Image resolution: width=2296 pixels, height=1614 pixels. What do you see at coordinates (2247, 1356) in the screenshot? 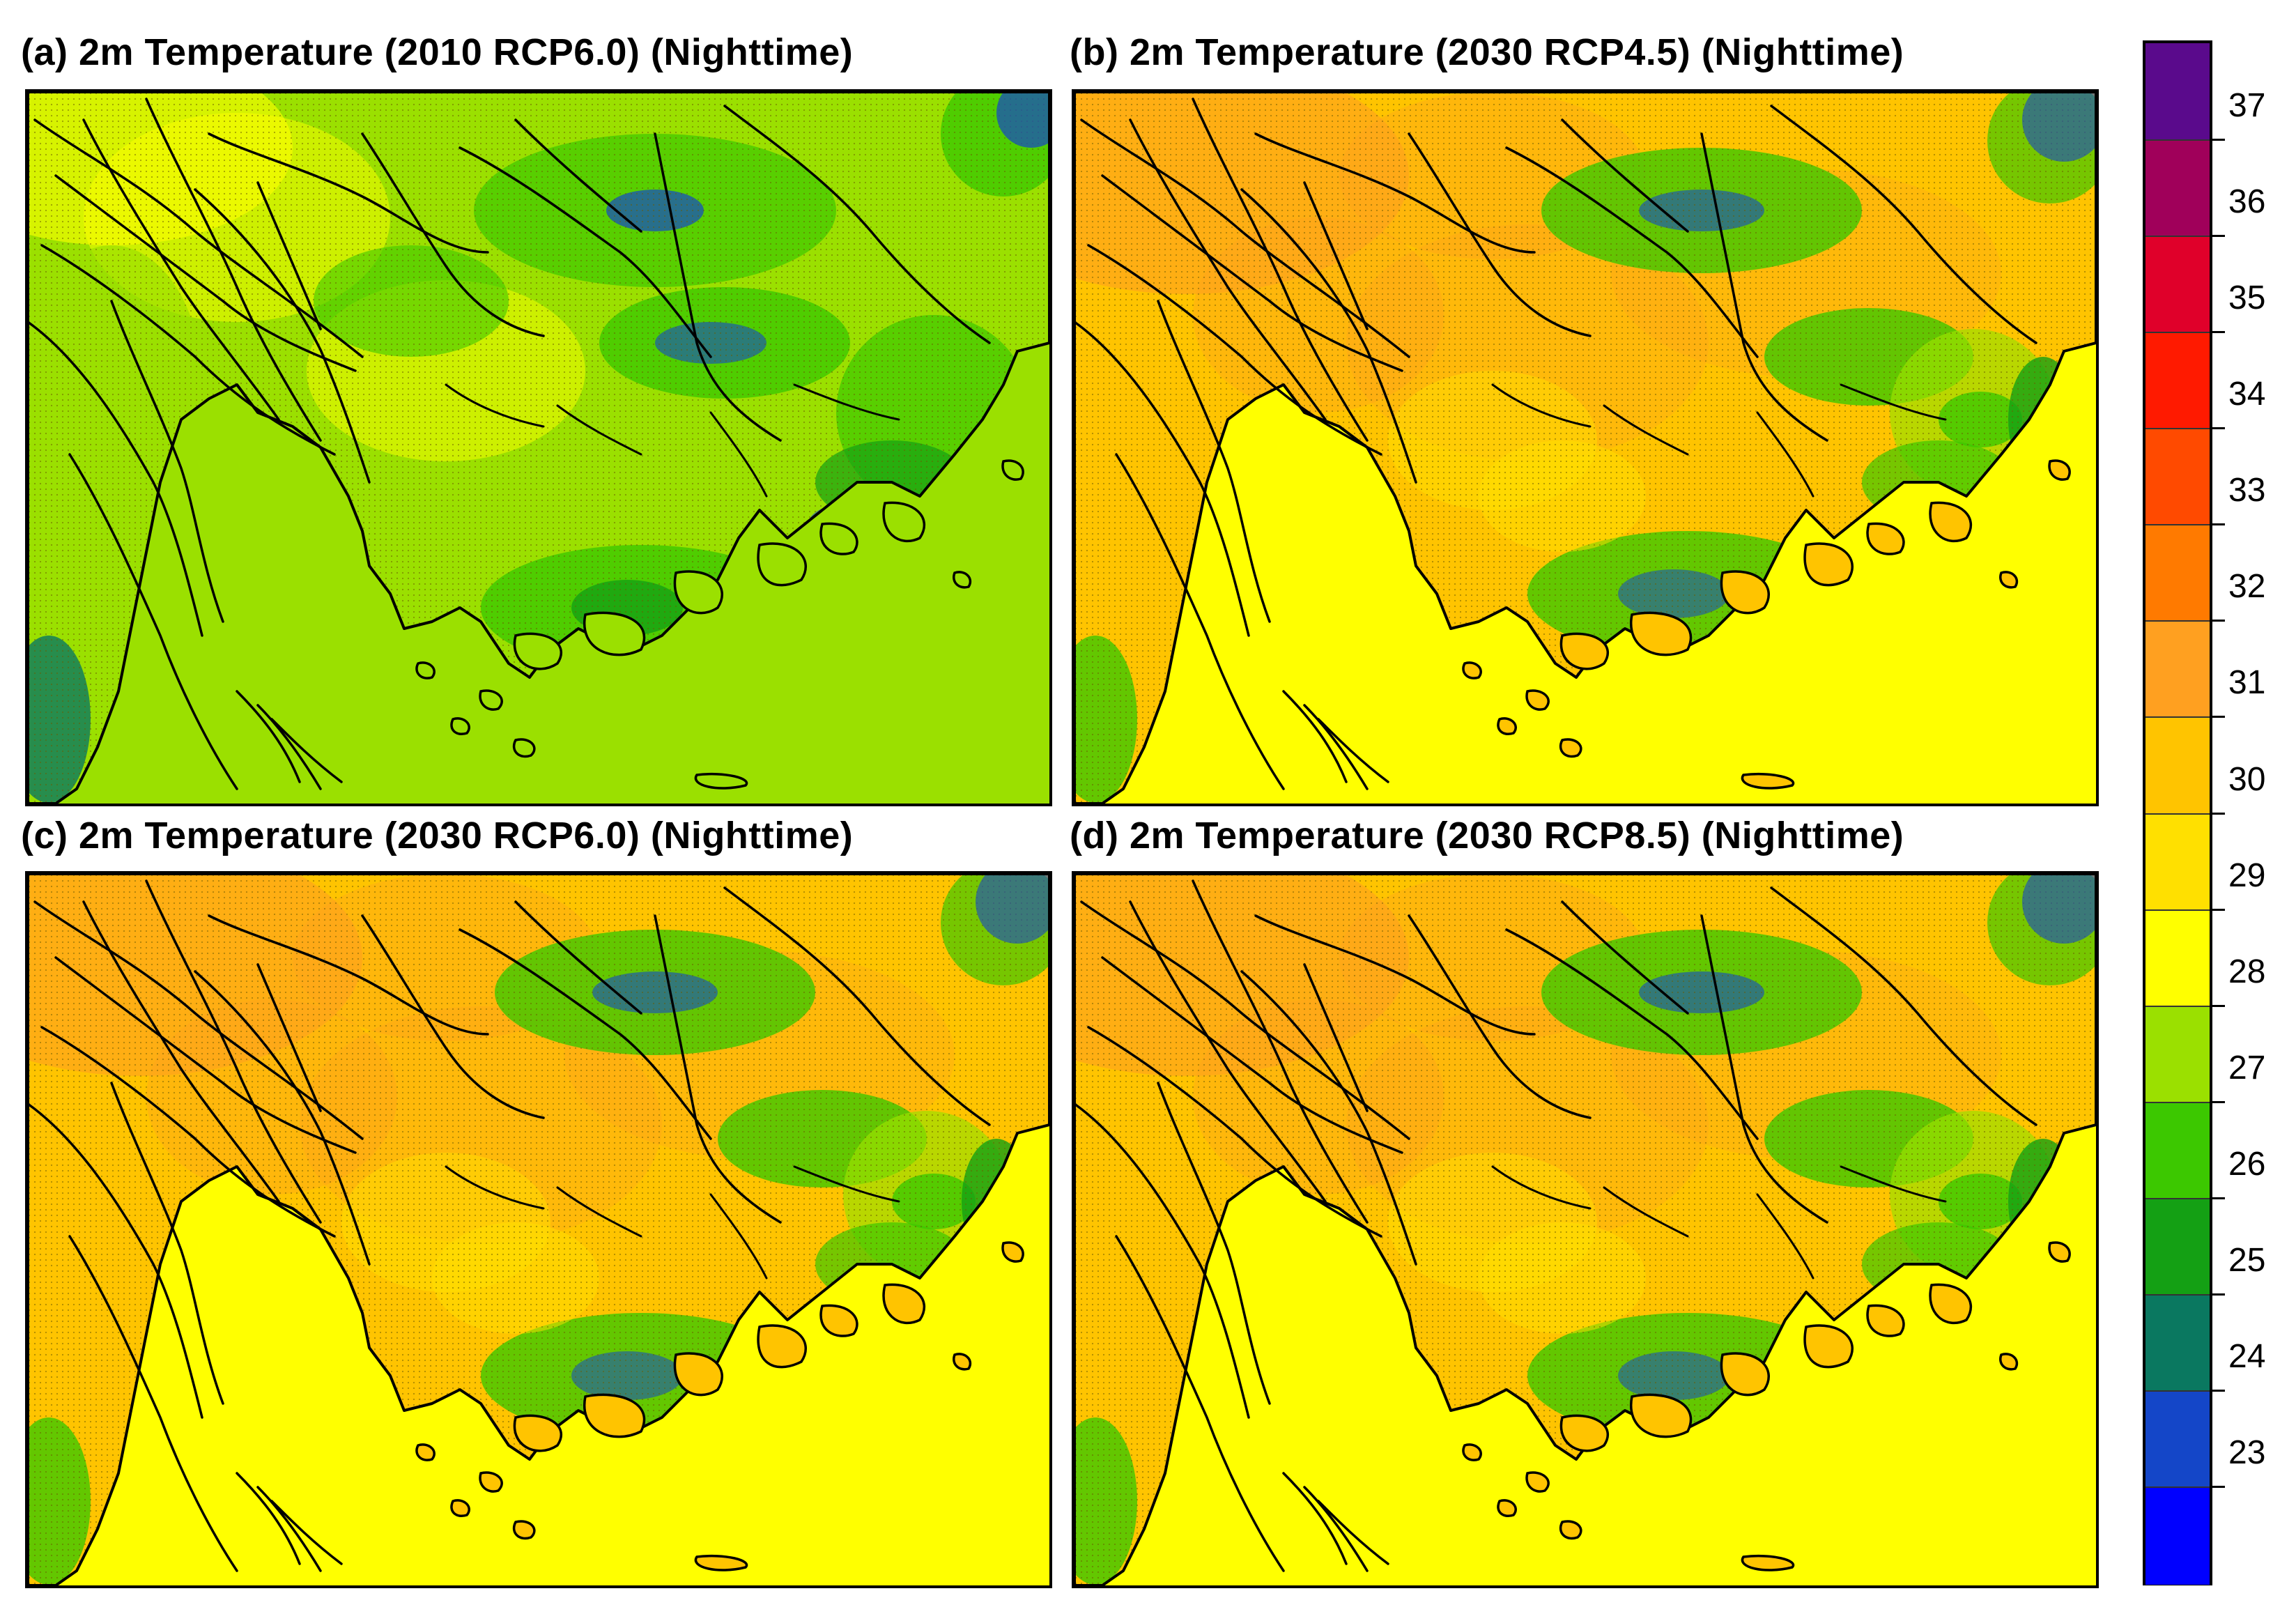
I see `colorbar-label: 24` at bounding box center [2247, 1356].